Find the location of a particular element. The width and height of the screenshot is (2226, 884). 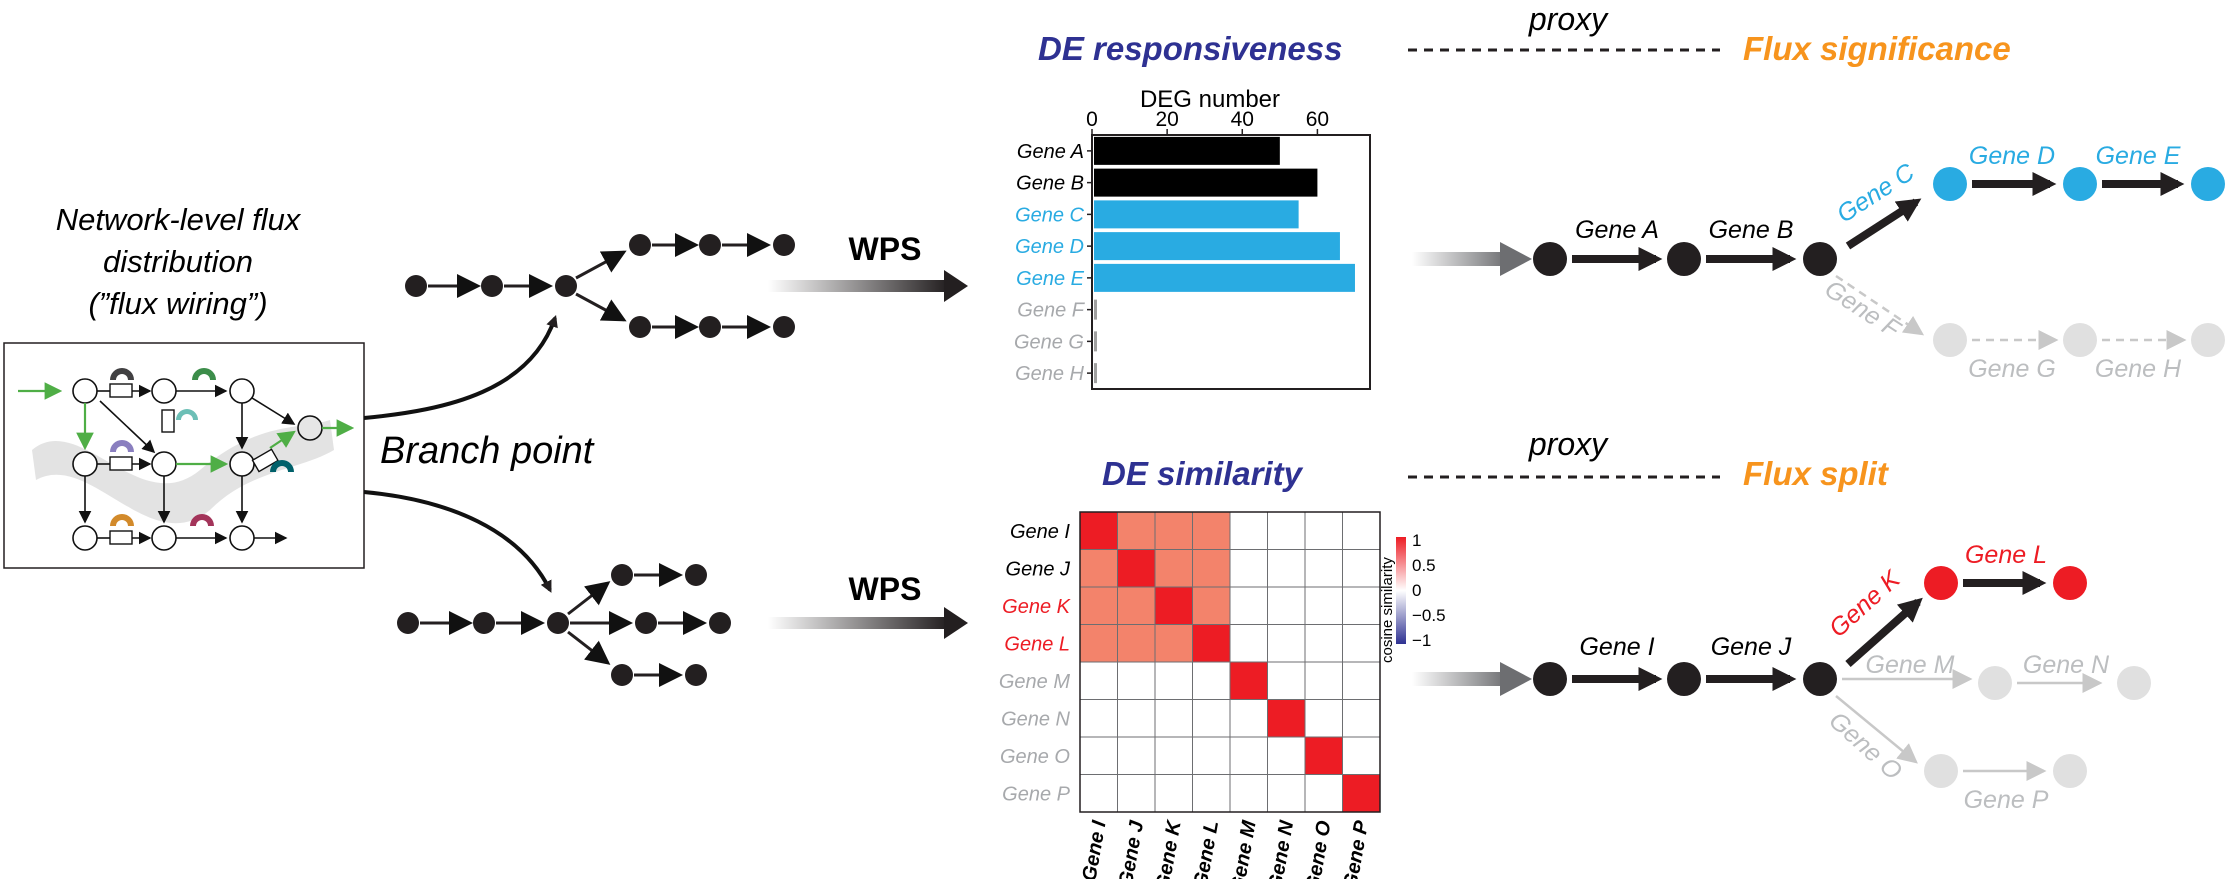

pathway-label-gene-g: Gene G is located at coordinates (2012, 369).